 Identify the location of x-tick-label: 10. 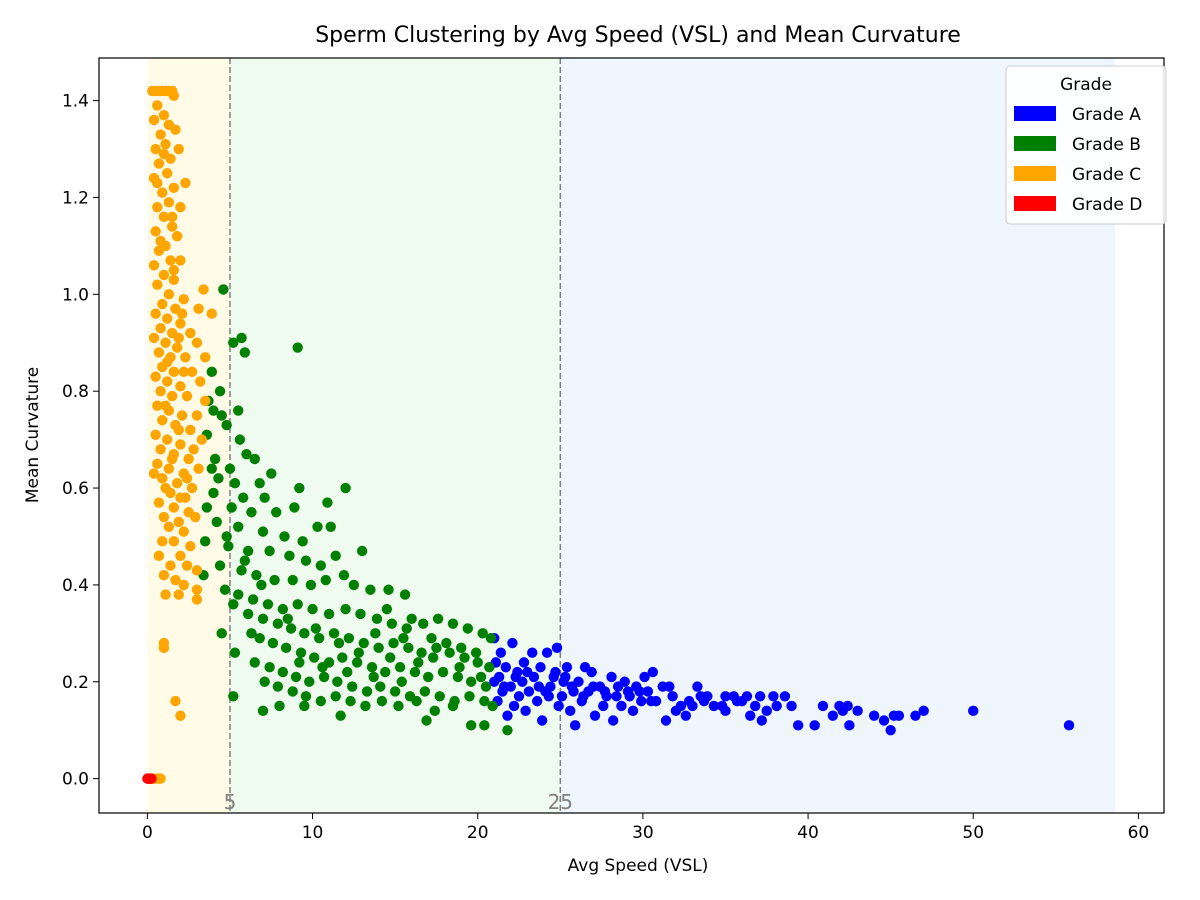
(313, 833).